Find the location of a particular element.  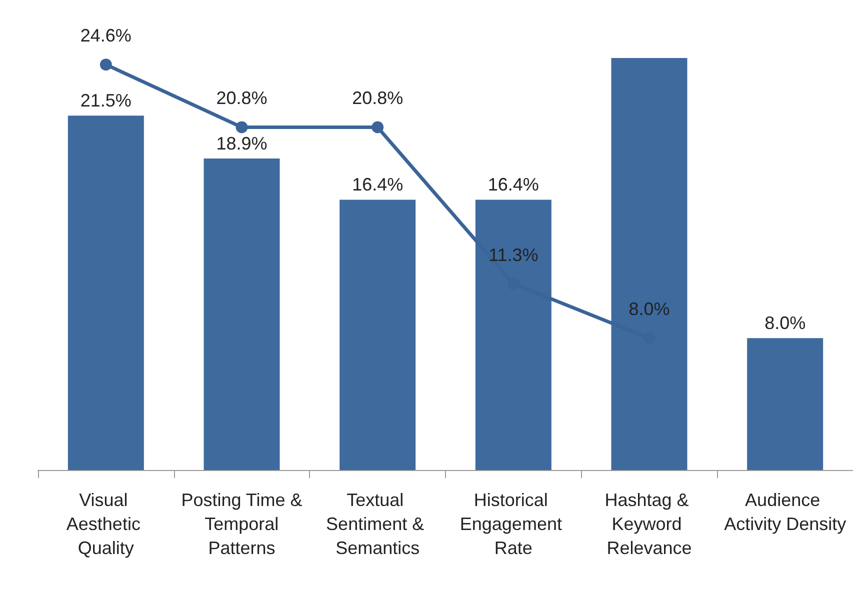

data-label: 11.3% is located at coordinates (513, 254).